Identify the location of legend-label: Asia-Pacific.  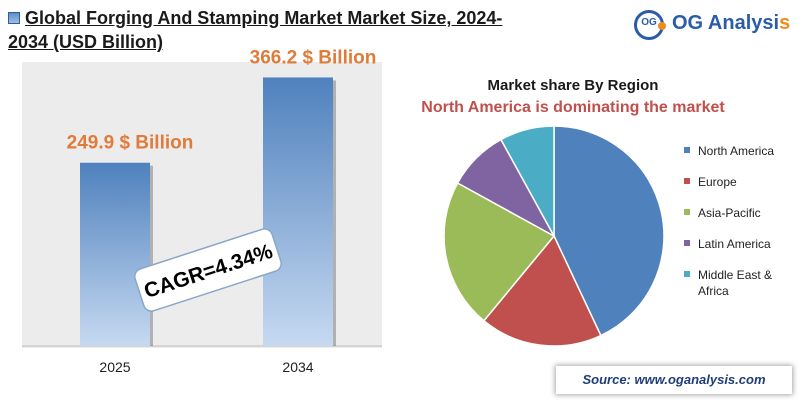
(729, 213).